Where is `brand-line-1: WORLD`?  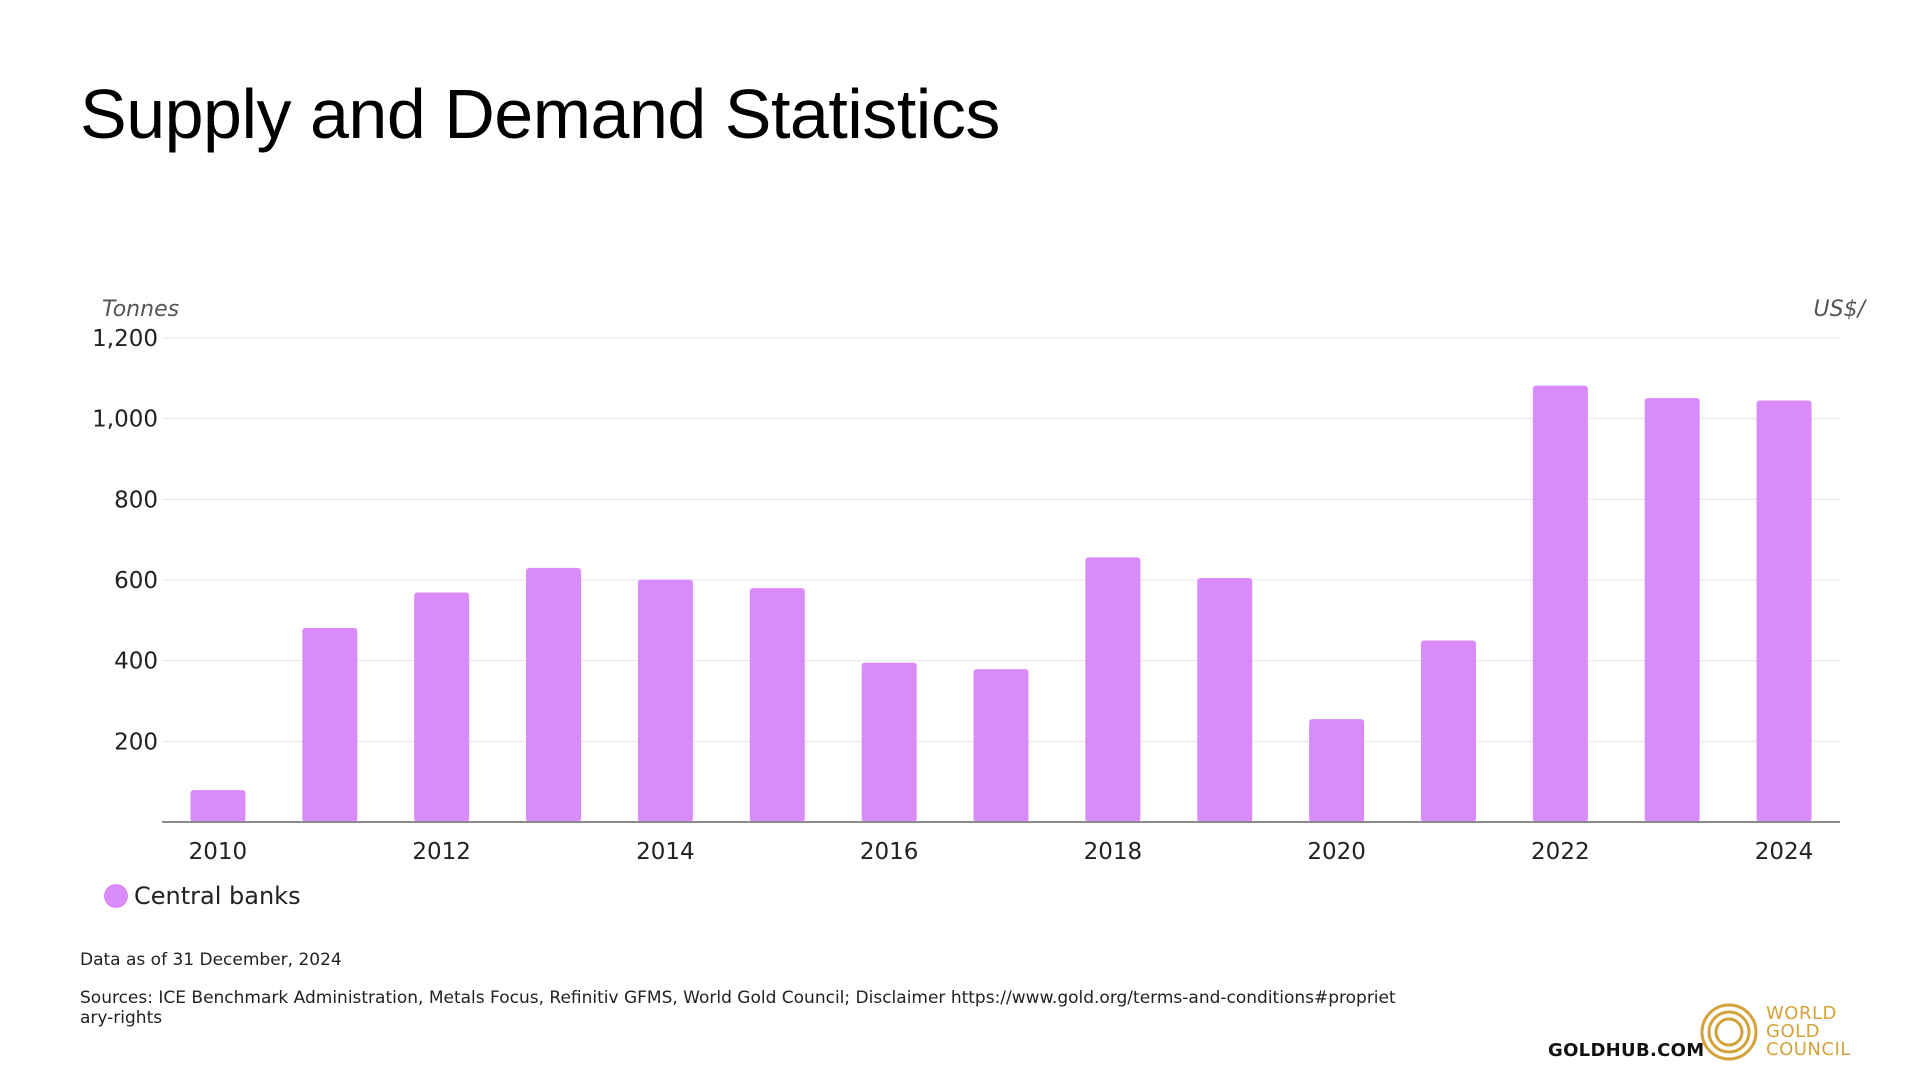 brand-line-1: WORLD is located at coordinates (1801, 1013).